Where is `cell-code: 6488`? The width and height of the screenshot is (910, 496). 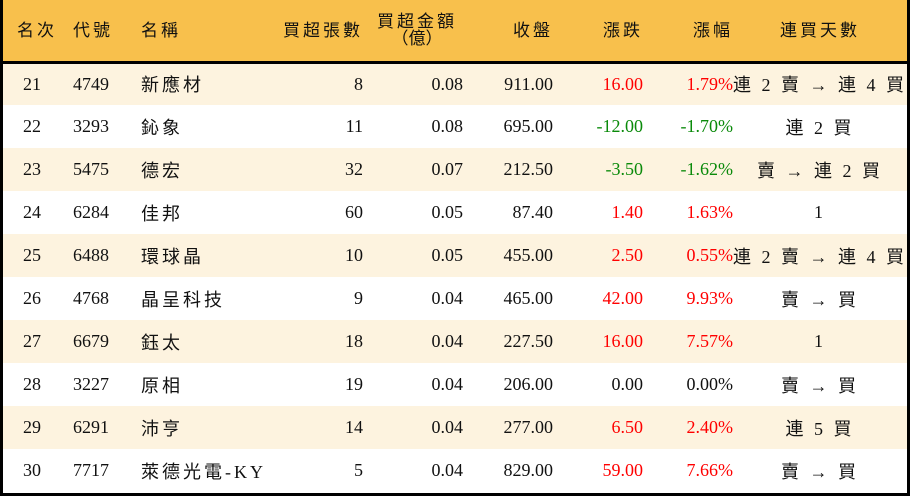 cell-code: 6488 is located at coordinates (91, 255).